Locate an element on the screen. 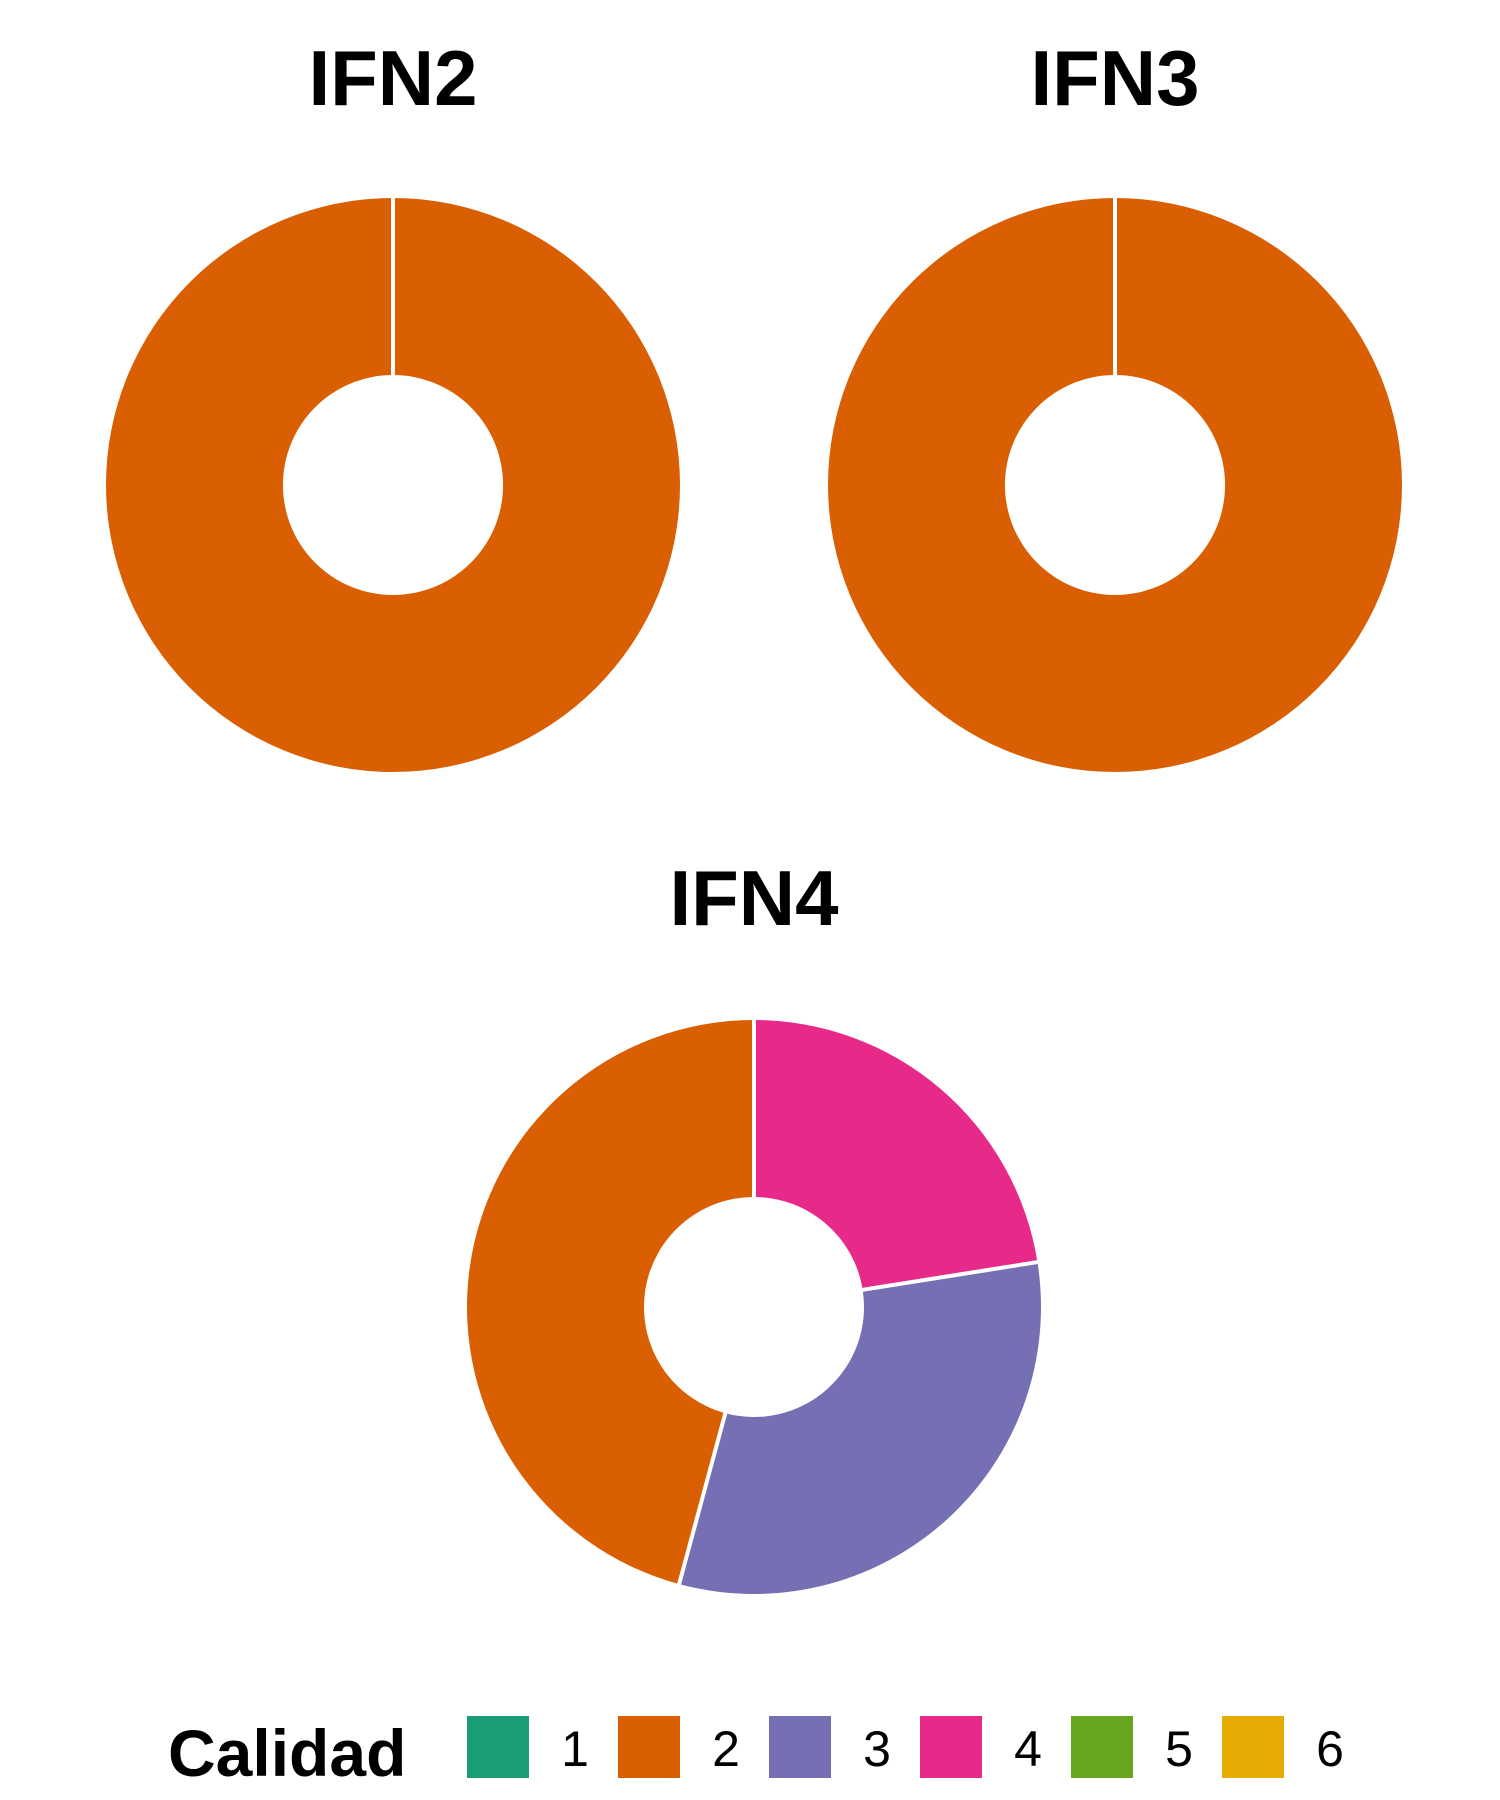 The width and height of the screenshot is (1500, 1800). legend: Calidad 1 2 3 4 5 6 is located at coordinates (756, 1753).